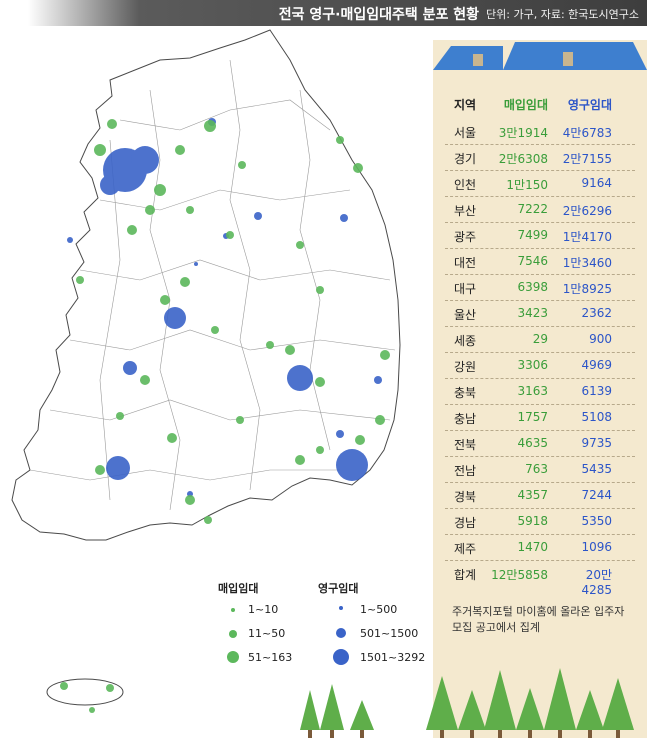 The height and width of the screenshot is (738, 647). Describe the element at coordinates (600, 339) in the screenshot. I see `table-yeonggu-cell: 900` at that location.